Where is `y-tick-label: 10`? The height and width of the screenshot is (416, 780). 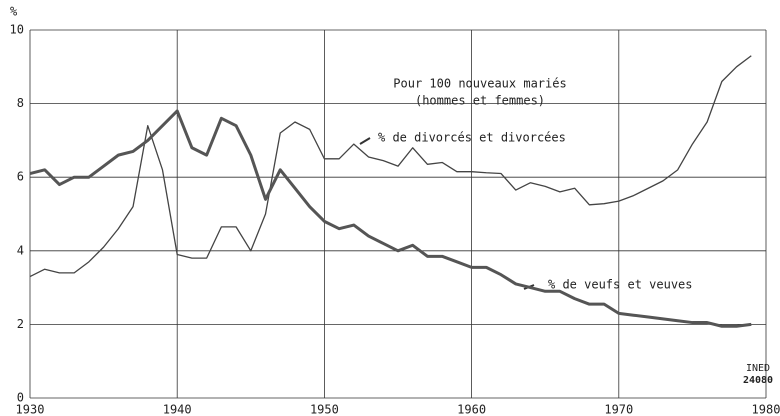 y-tick-label: 10 is located at coordinates (17, 30).